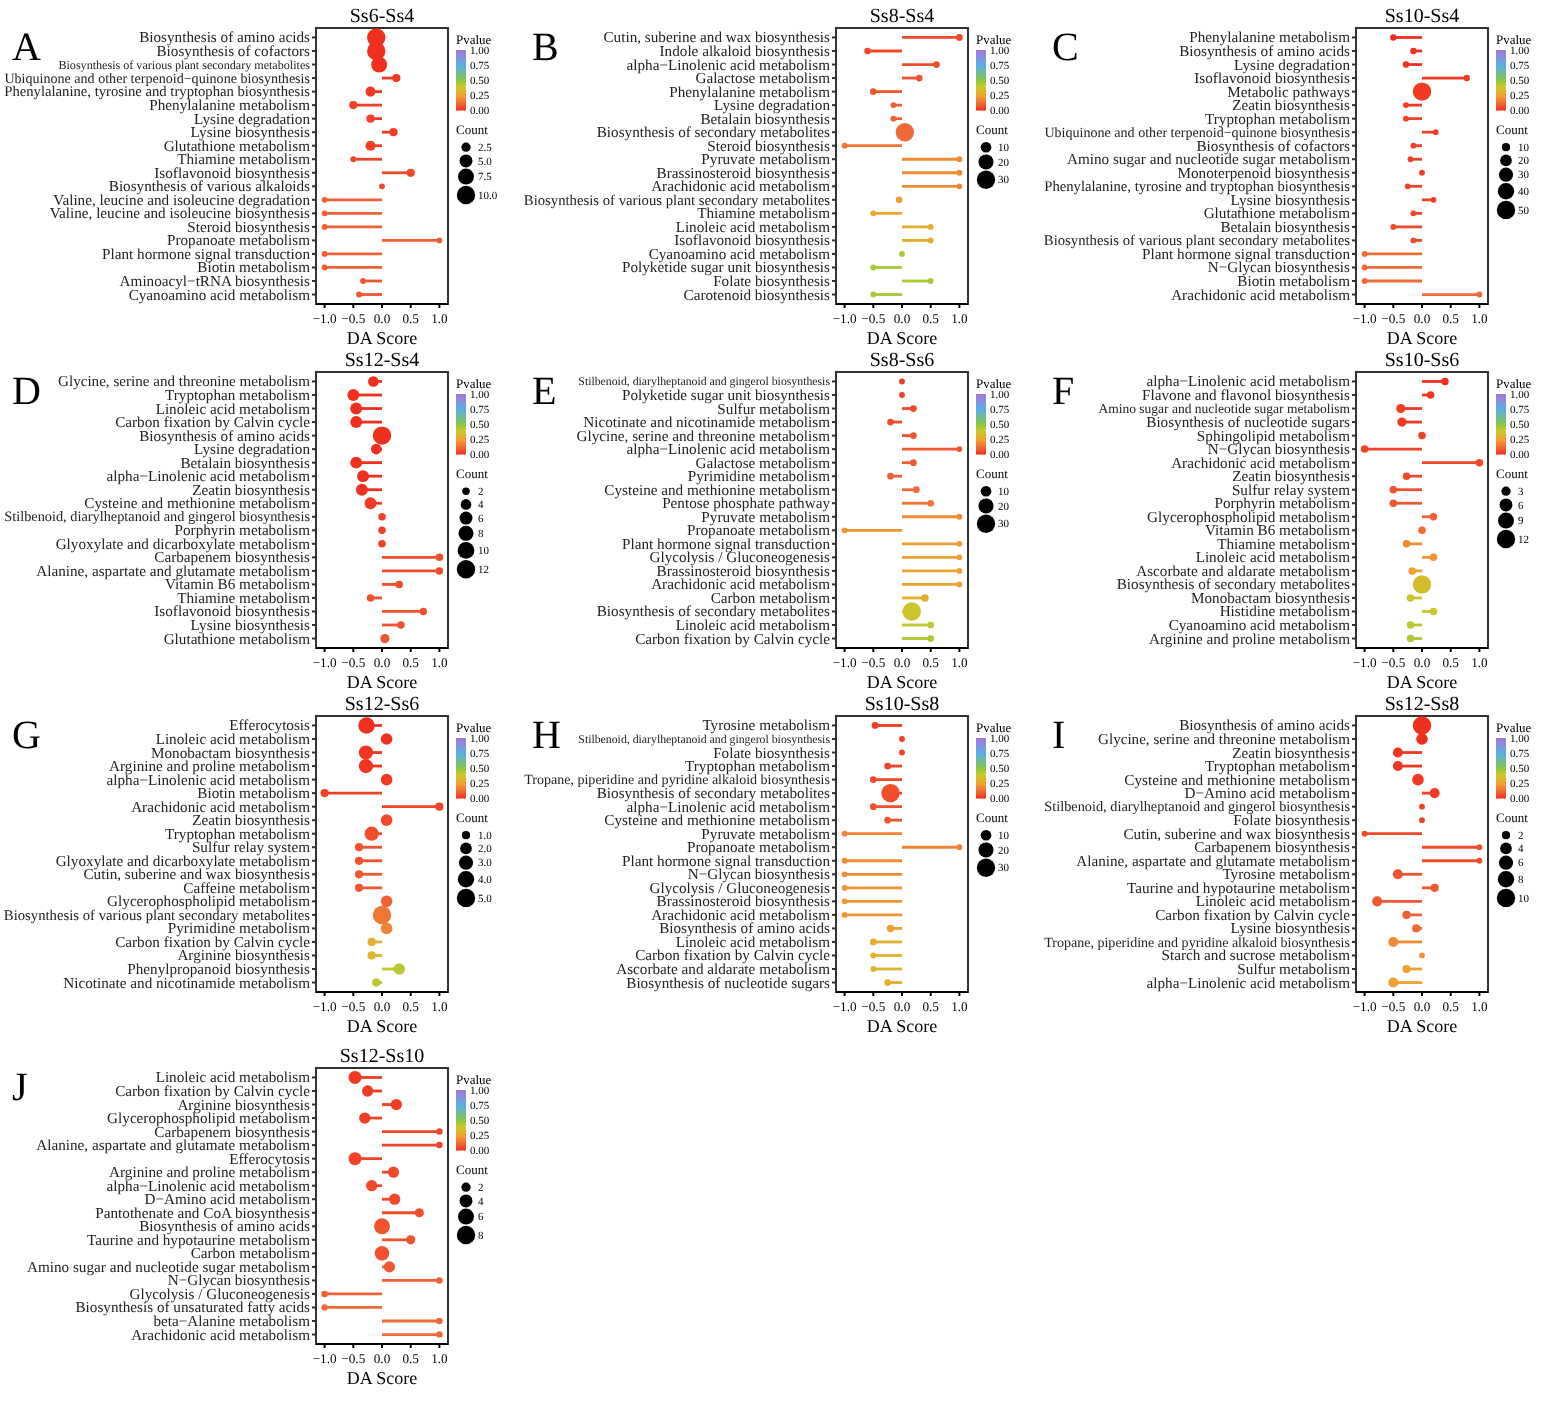  What do you see at coordinates (1059, 736) in the screenshot?
I see `text: I` at bounding box center [1059, 736].